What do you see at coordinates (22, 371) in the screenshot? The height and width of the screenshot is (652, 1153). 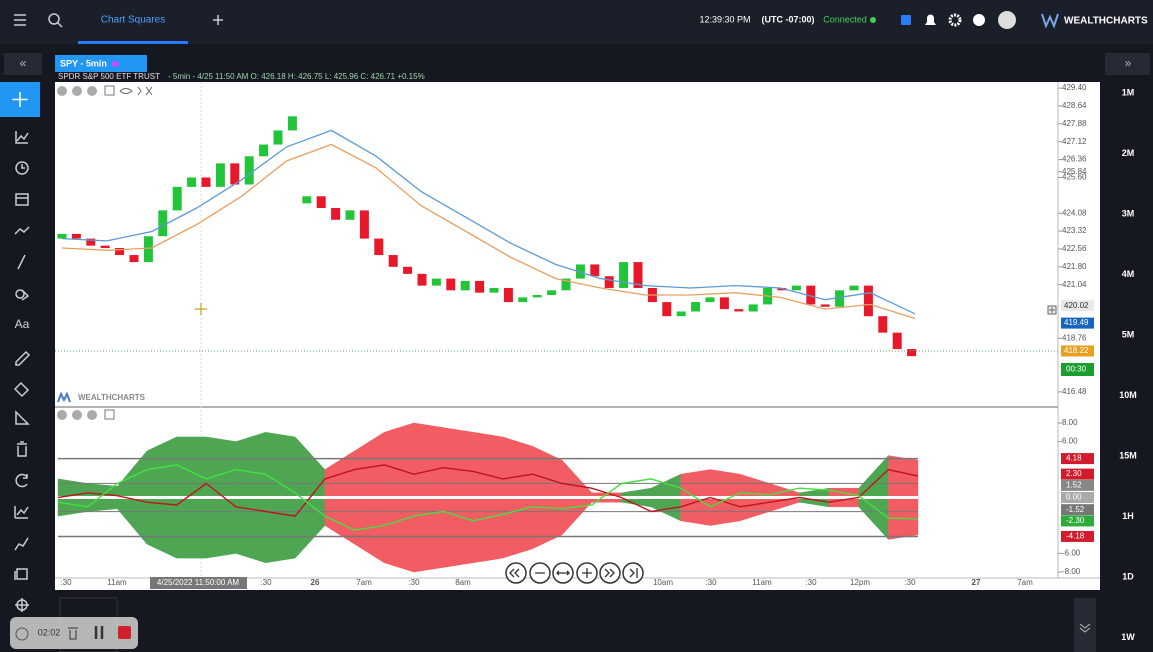 I see `tool-icons` at bounding box center [22, 371].